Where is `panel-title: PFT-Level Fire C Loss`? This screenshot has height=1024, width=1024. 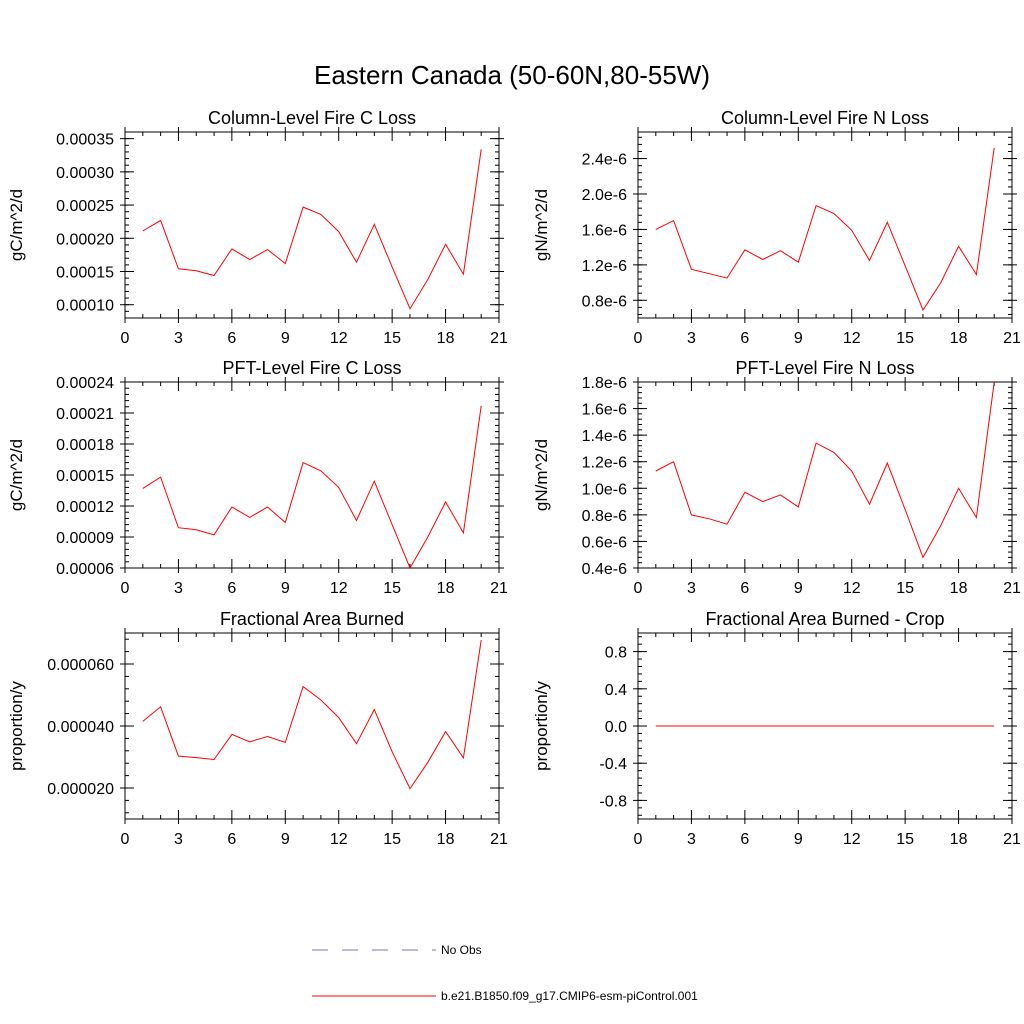 panel-title: PFT-Level Fire C Loss is located at coordinates (311, 368).